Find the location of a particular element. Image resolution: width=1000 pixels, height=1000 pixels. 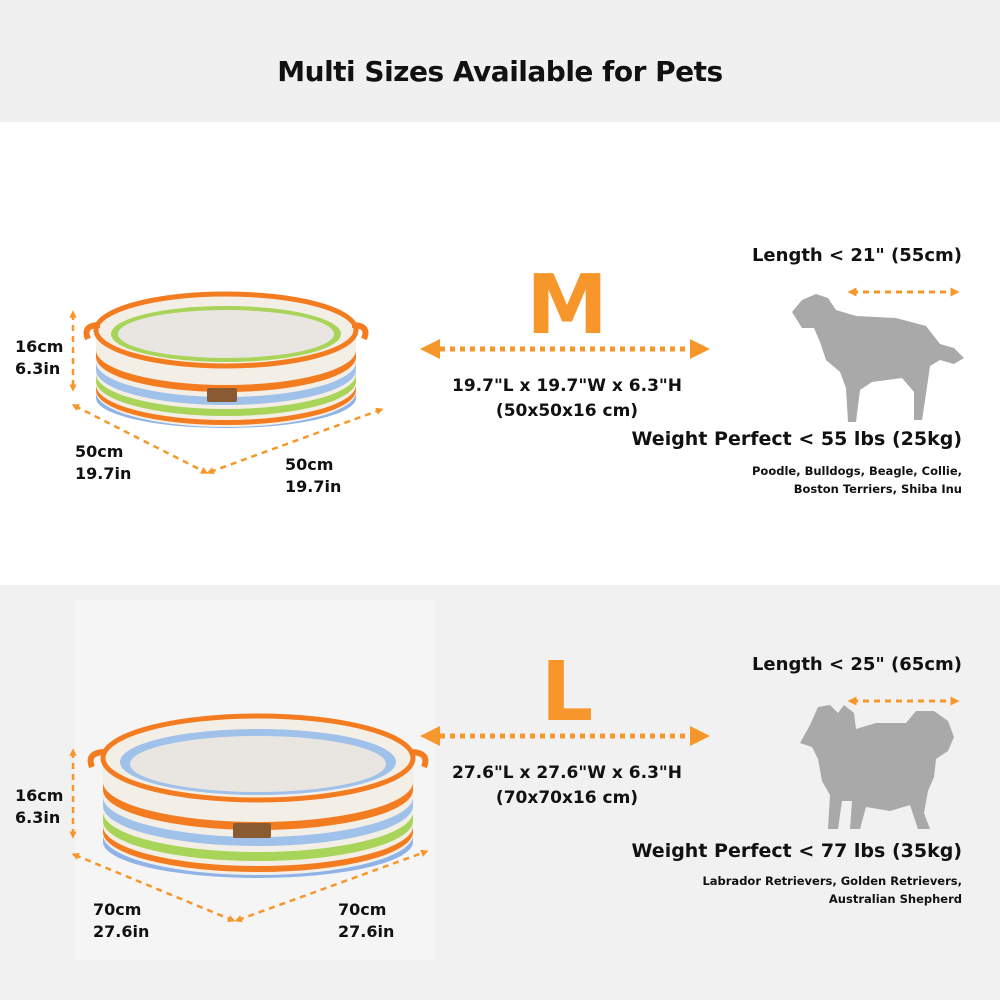

size-letter-m: M is located at coordinates (567, 305).